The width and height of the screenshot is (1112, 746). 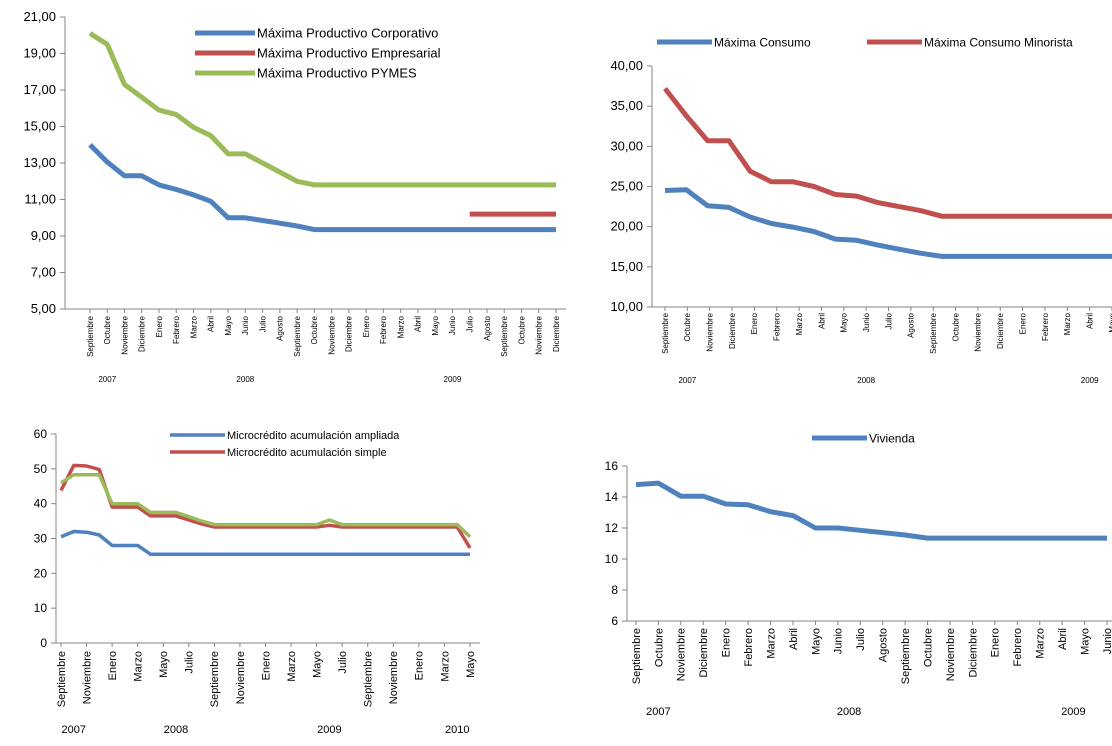 What do you see at coordinates (41, 608) in the screenshot?
I see `y-tick-label: 10` at bounding box center [41, 608].